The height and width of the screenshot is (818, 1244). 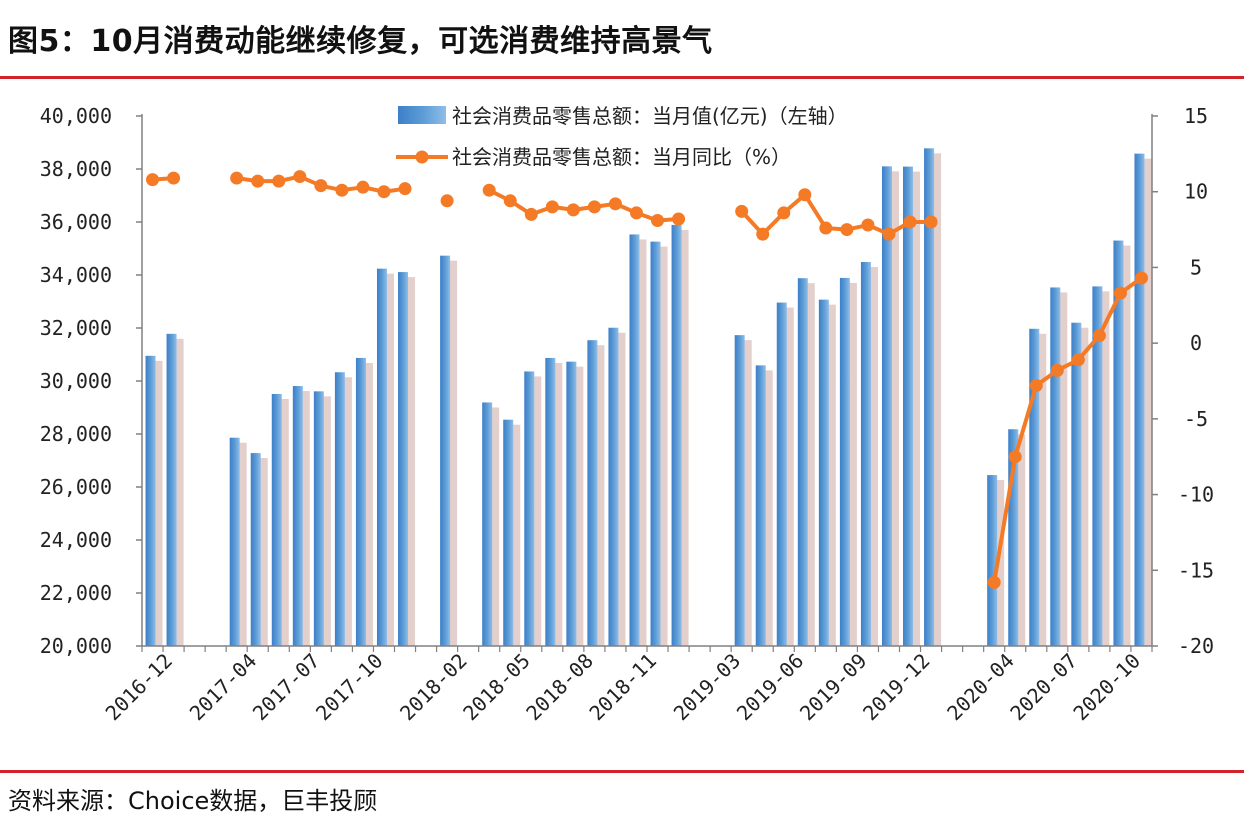 What do you see at coordinates (76, 487) in the screenshot?
I see `left-tick-label: 26,000` at bounding box center [76, 487].